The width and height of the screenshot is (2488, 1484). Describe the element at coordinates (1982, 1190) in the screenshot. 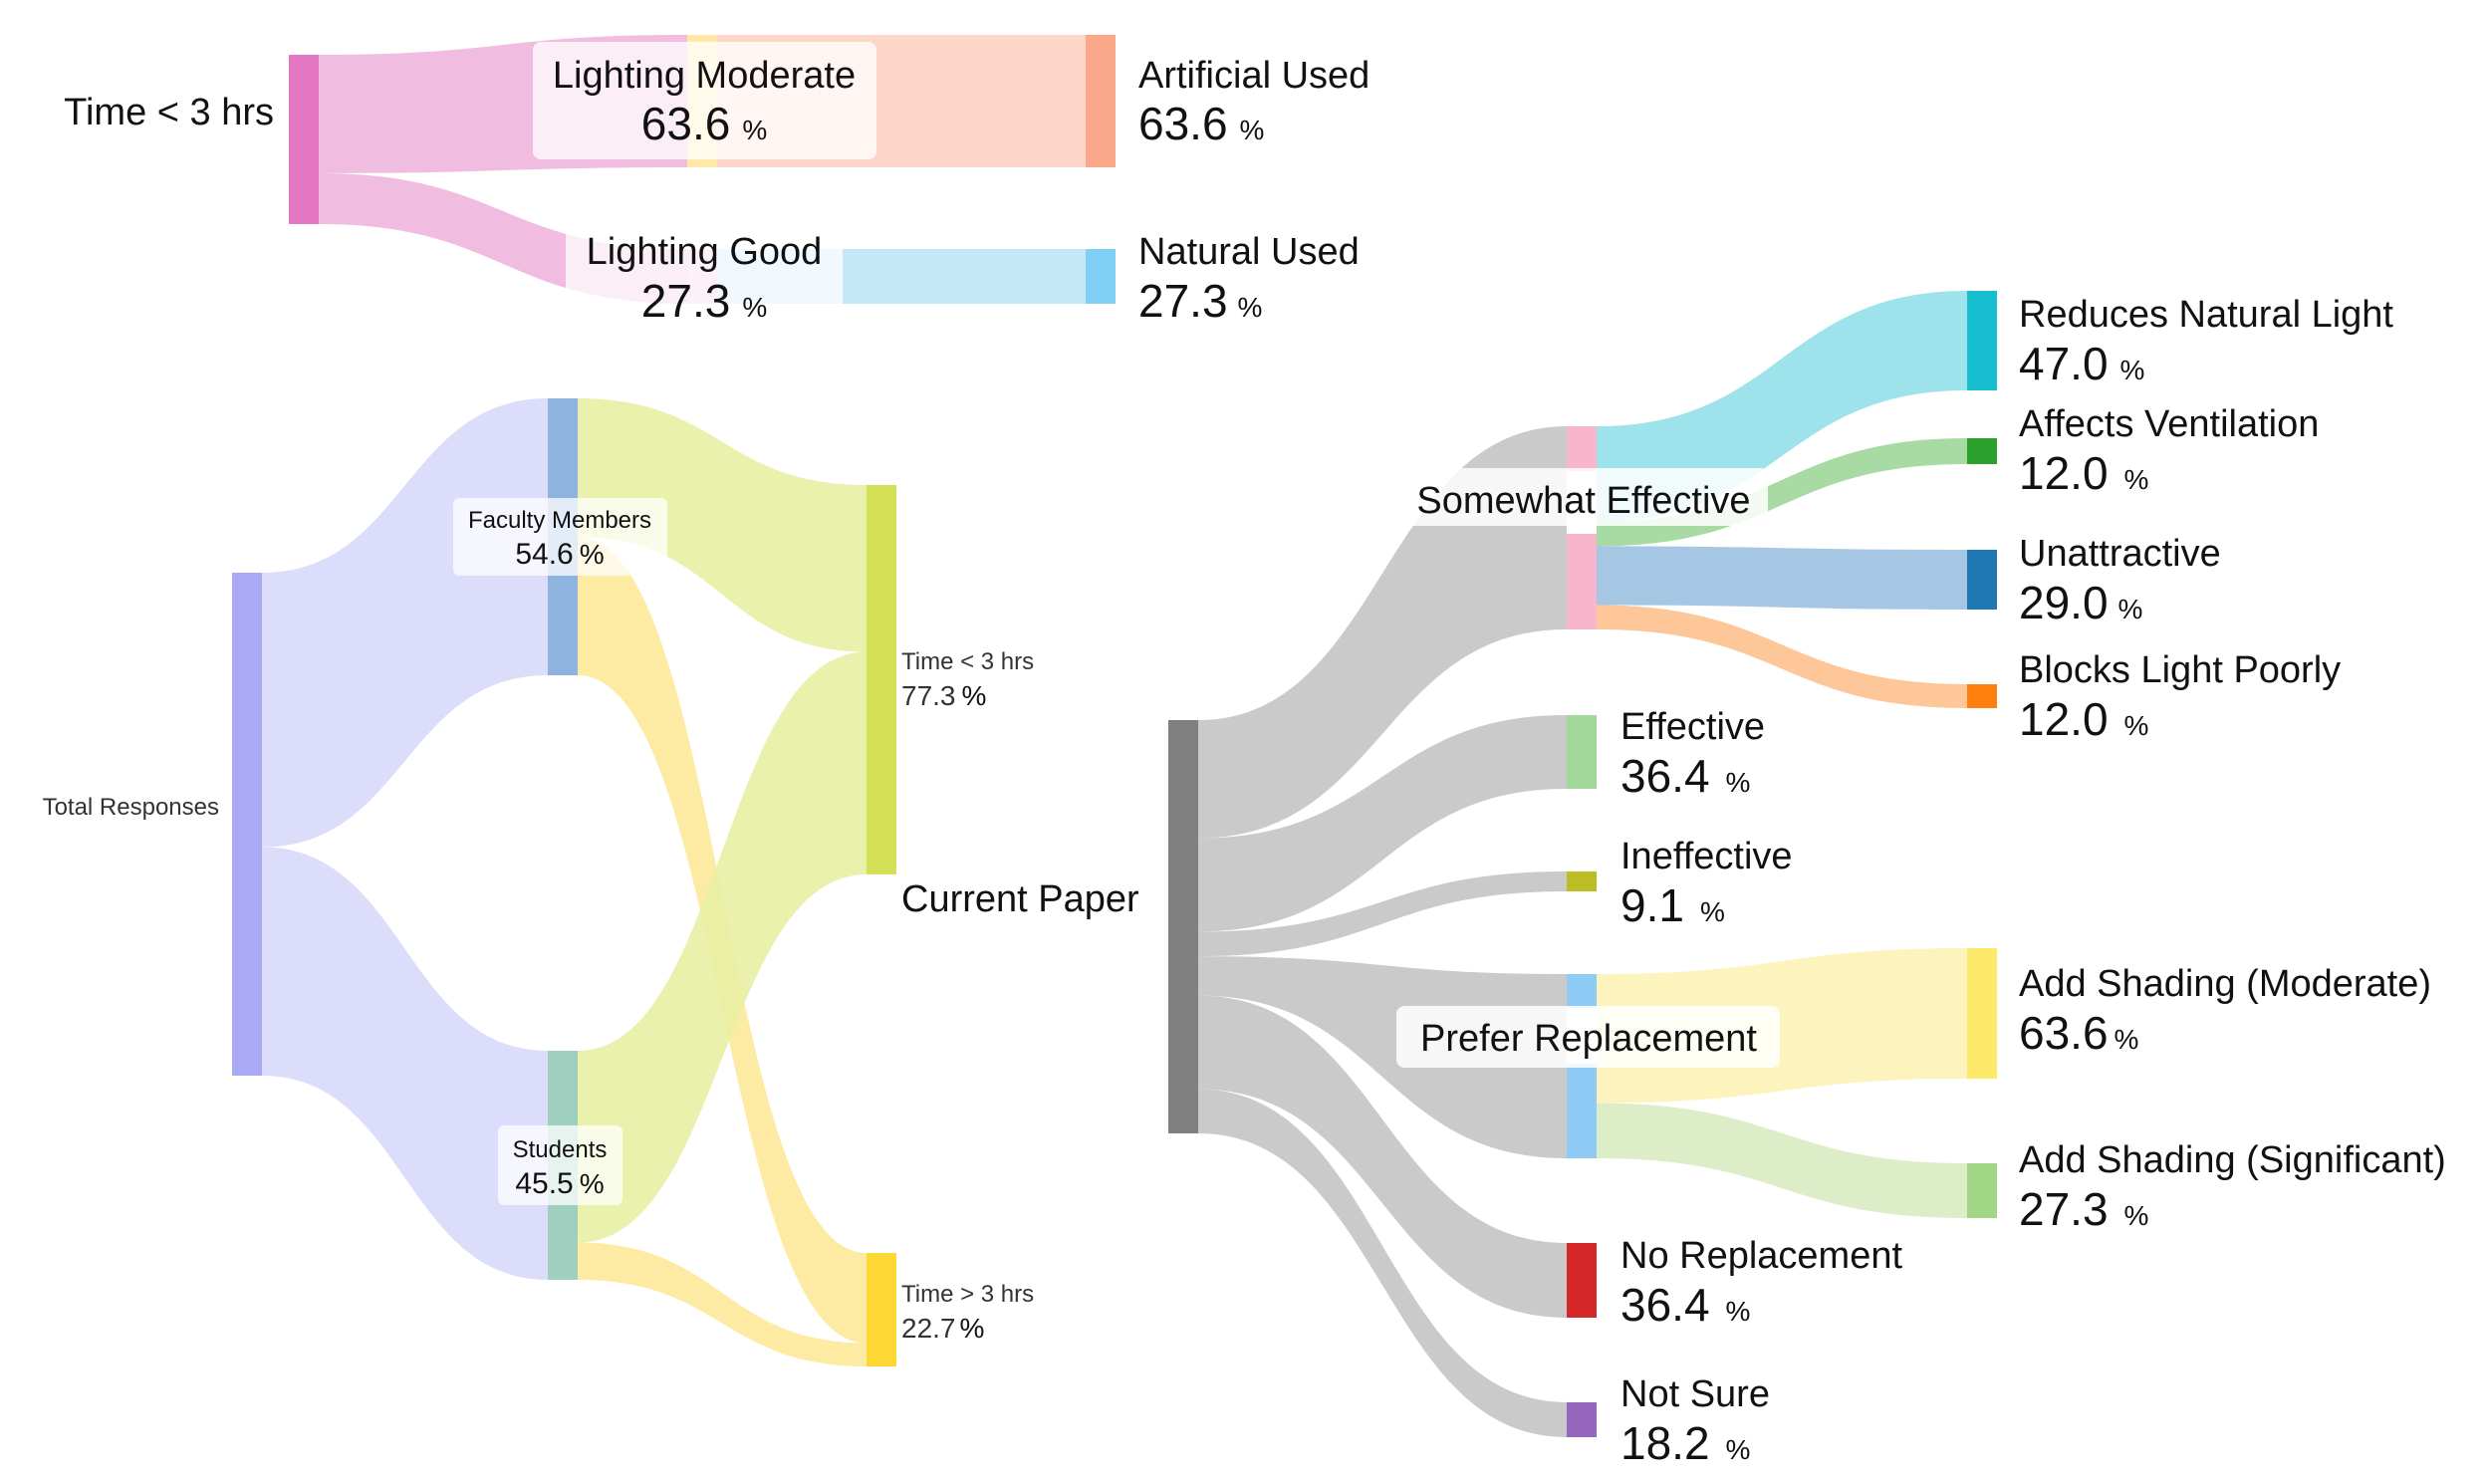

I see `node-paper-add-shading-significant` at that location.